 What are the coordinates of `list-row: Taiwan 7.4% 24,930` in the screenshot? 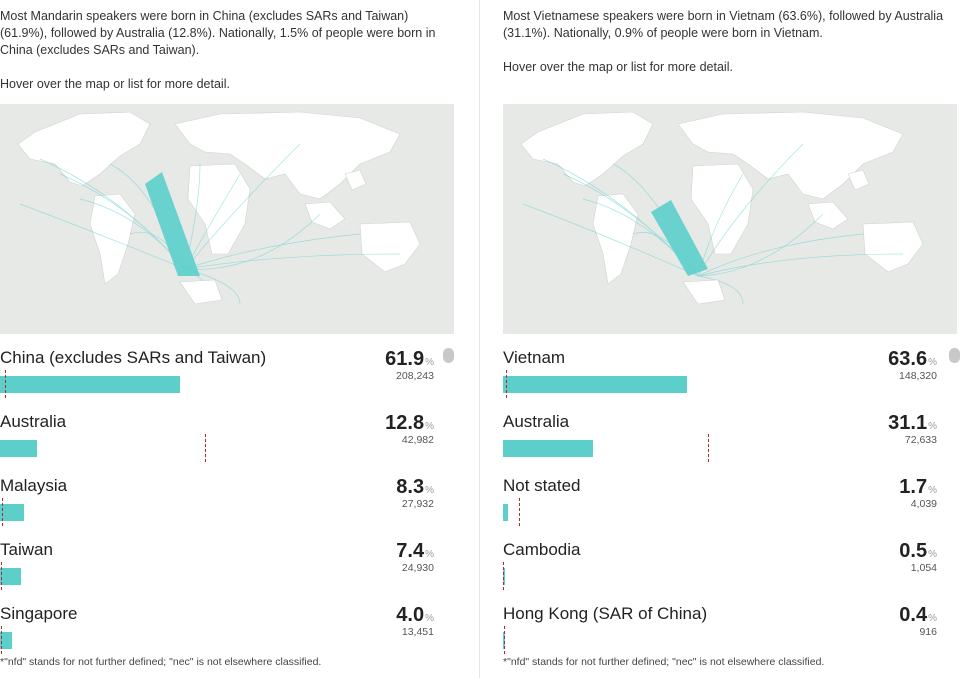 It's located at (228, 568).